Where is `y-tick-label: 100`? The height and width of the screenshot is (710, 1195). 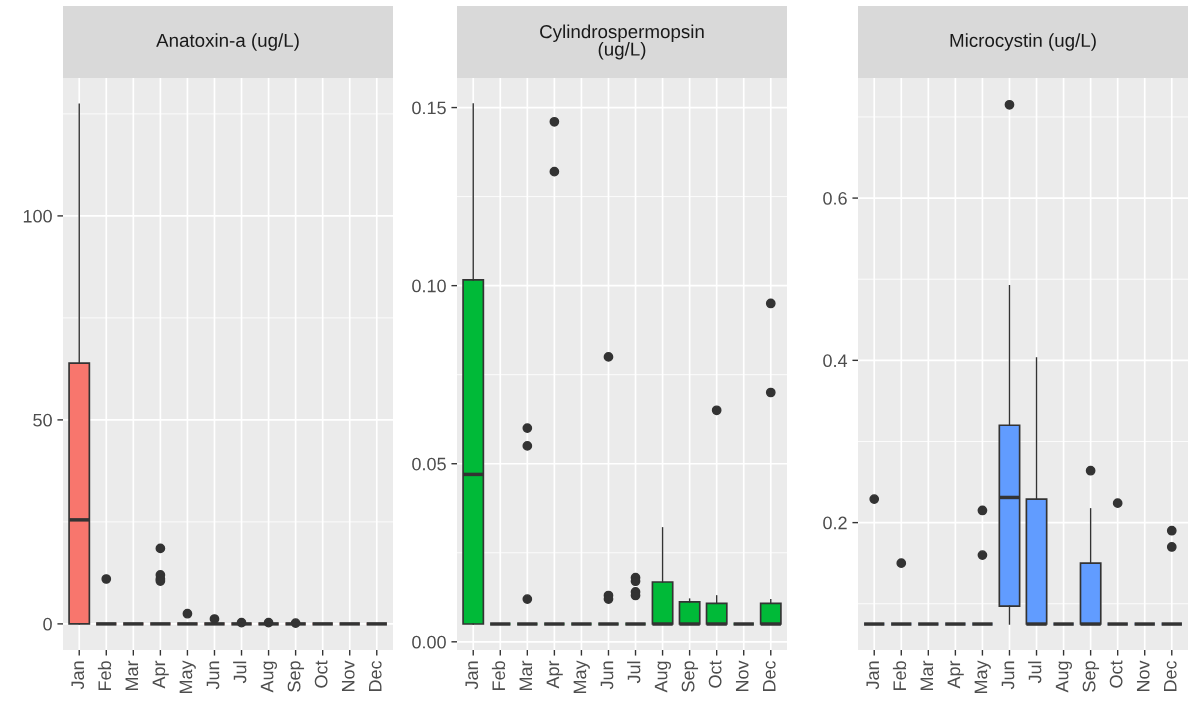
y-tick-label: 100 is located at coordinates (37, 216).